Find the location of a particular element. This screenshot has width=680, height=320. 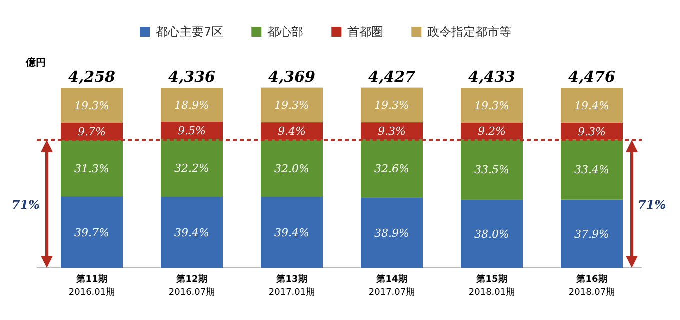

data-label: 37.9% is located at coordinates (592, 234).